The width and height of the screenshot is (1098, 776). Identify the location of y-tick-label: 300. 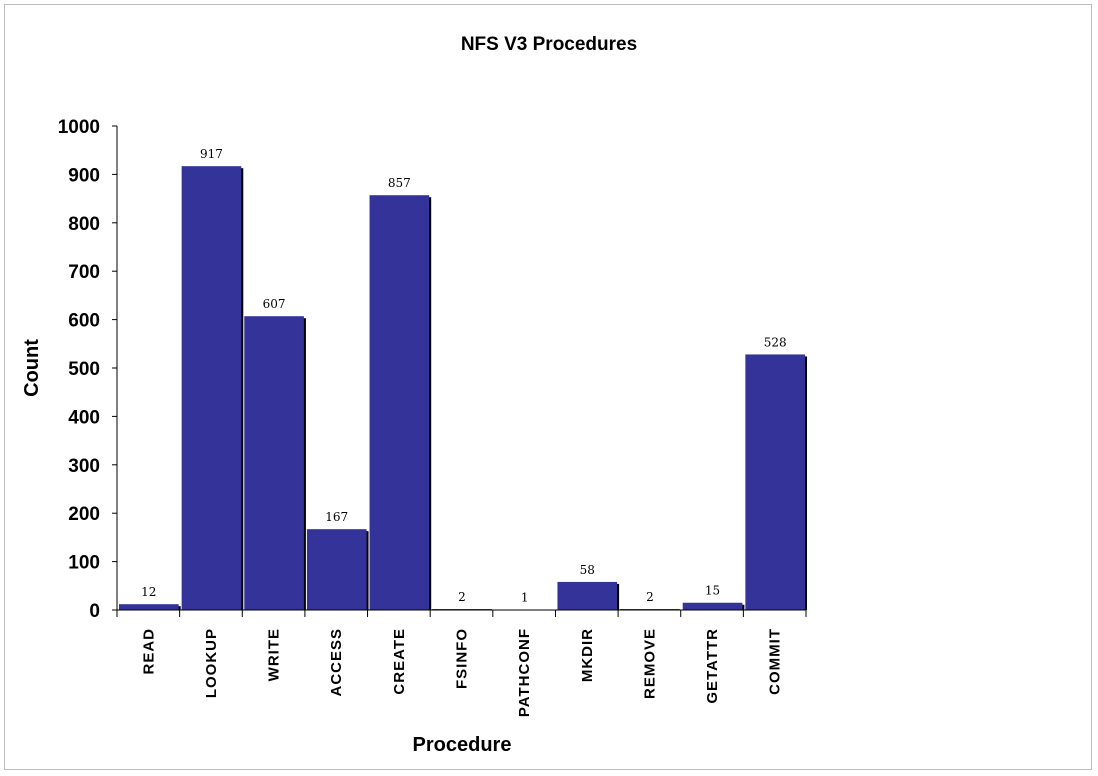
(84, 466).